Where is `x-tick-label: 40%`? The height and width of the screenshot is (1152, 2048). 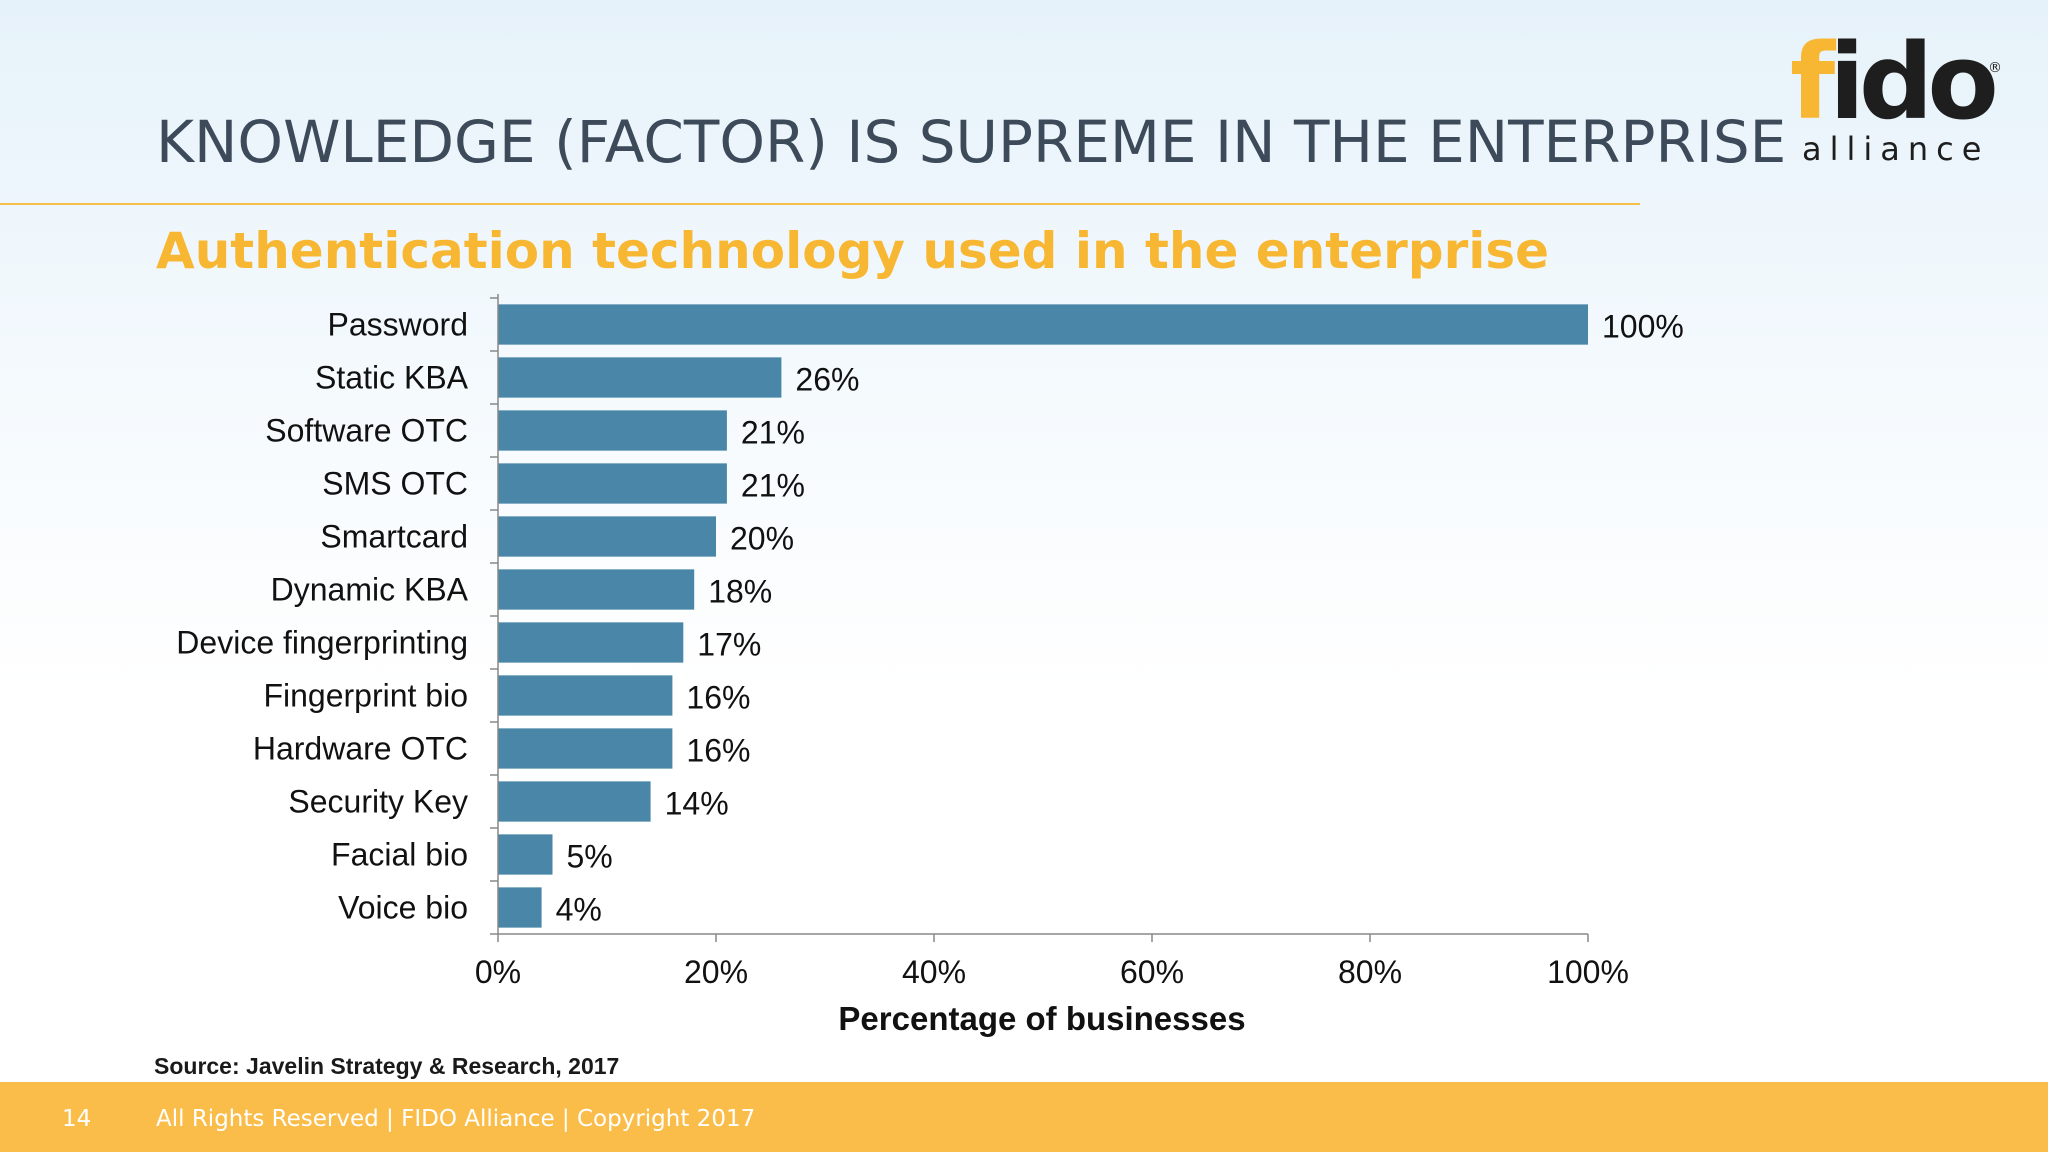 x-tick-label: 40% is located at coordinates (934, 972).